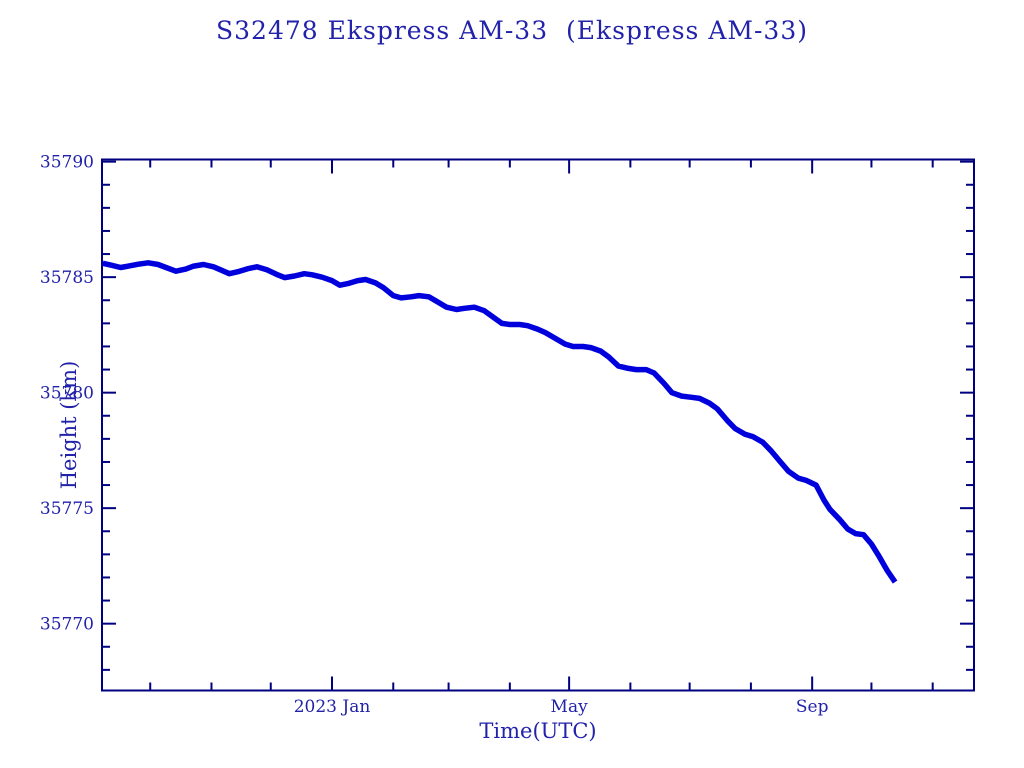 Image resolution: width=1024 pixels, height=768 pixels. What do you see at coordinates (812, 707) in the screenshot?
I see `x-tick-label: Sep` at bounding box center [812, 707].